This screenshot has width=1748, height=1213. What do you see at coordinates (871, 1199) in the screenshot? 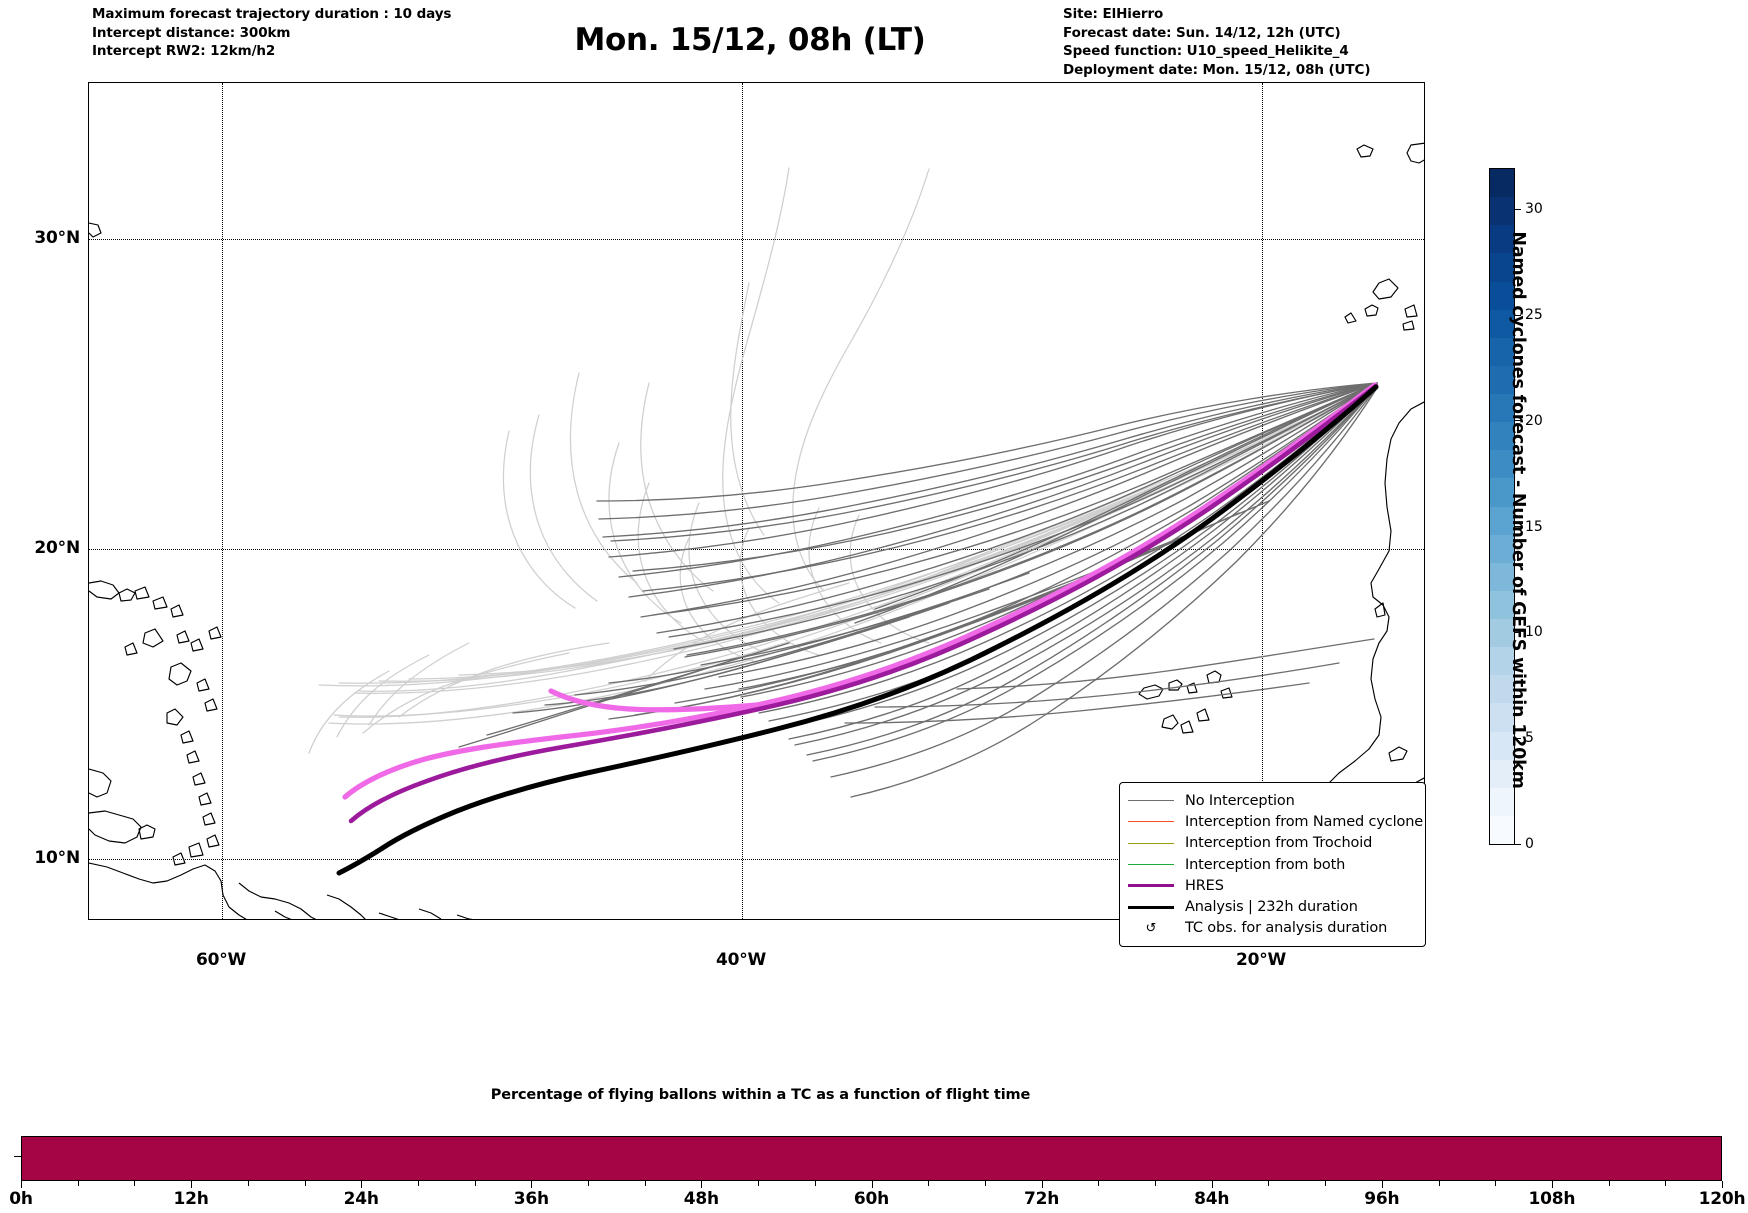
I see `time-tick-label: 60h` at bounding box center [871, 1199].